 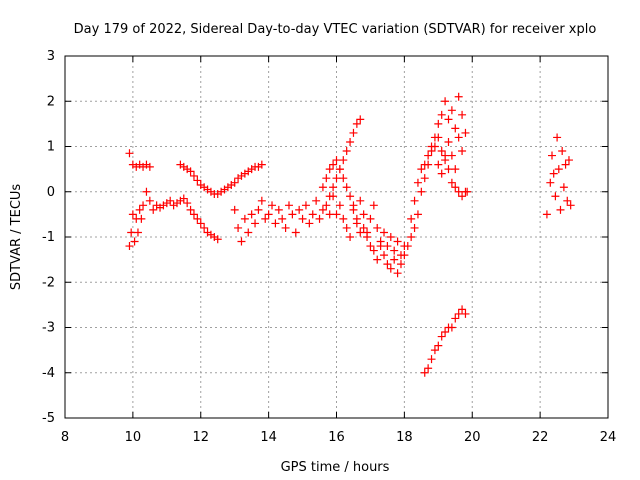 I want to click on series-peak-cluster, so click(x=444, y=162).